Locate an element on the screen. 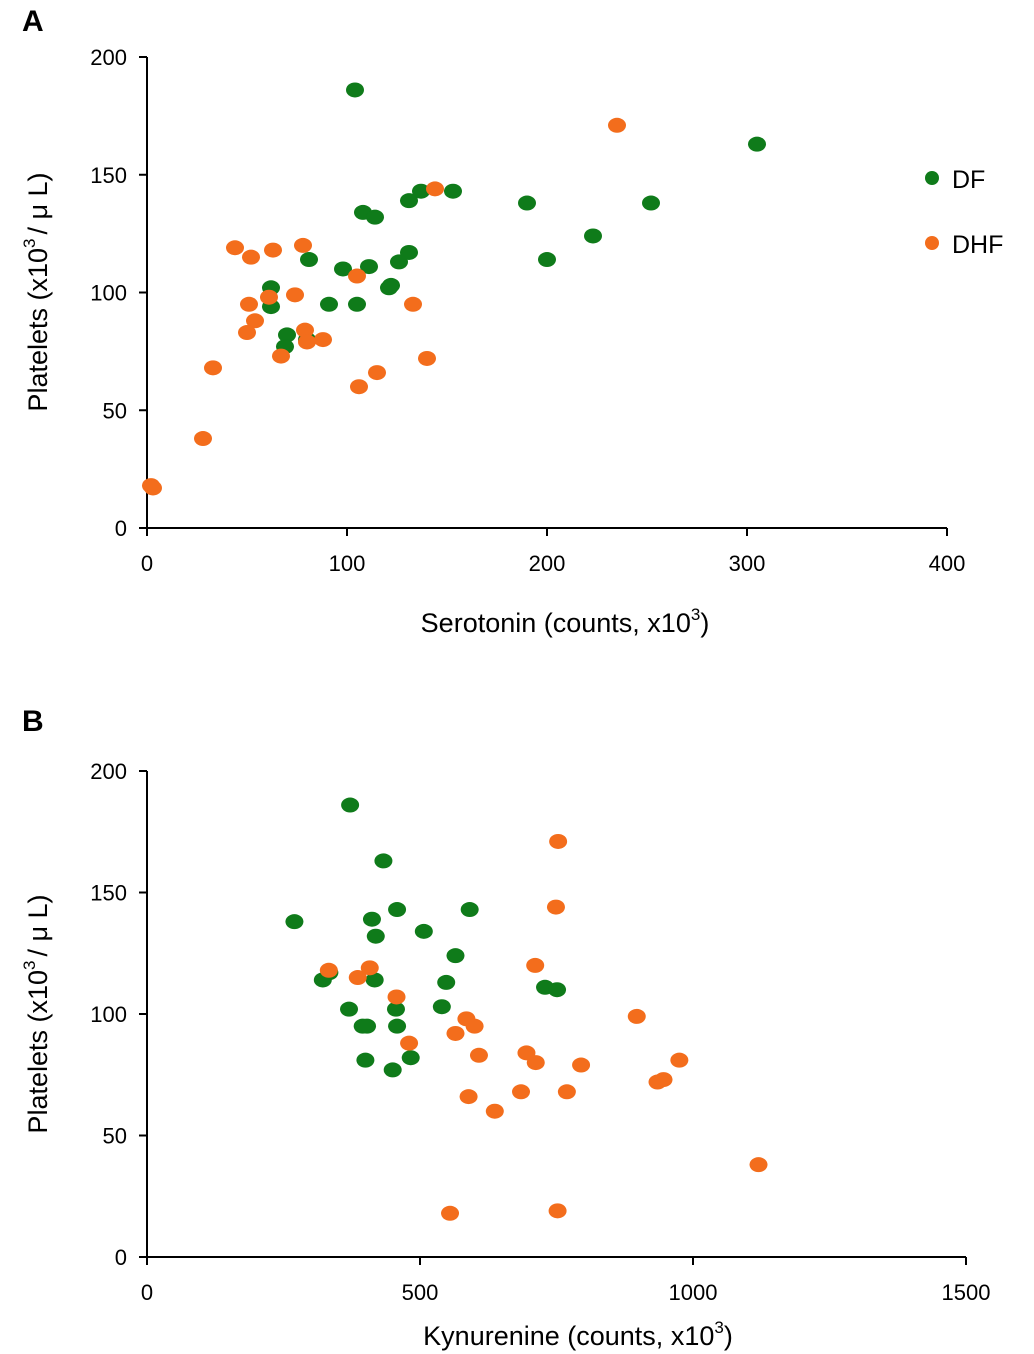  panel-label-b: B is located at coordinates (33, 721).